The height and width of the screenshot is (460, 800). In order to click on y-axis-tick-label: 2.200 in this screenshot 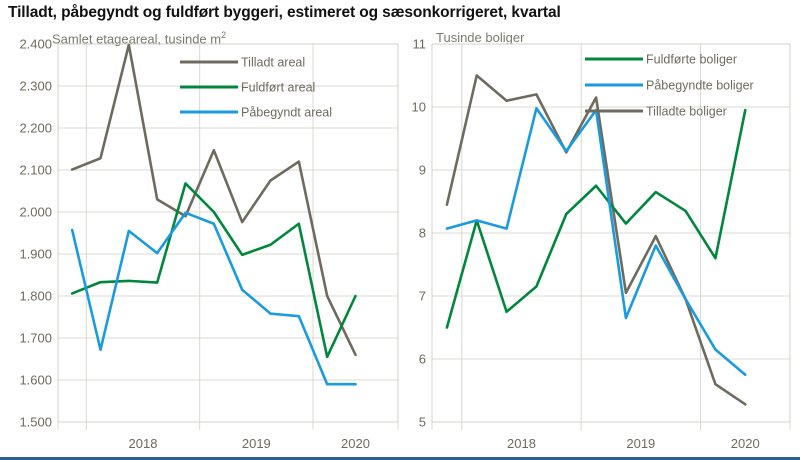, I will do `click(35, 128)`.